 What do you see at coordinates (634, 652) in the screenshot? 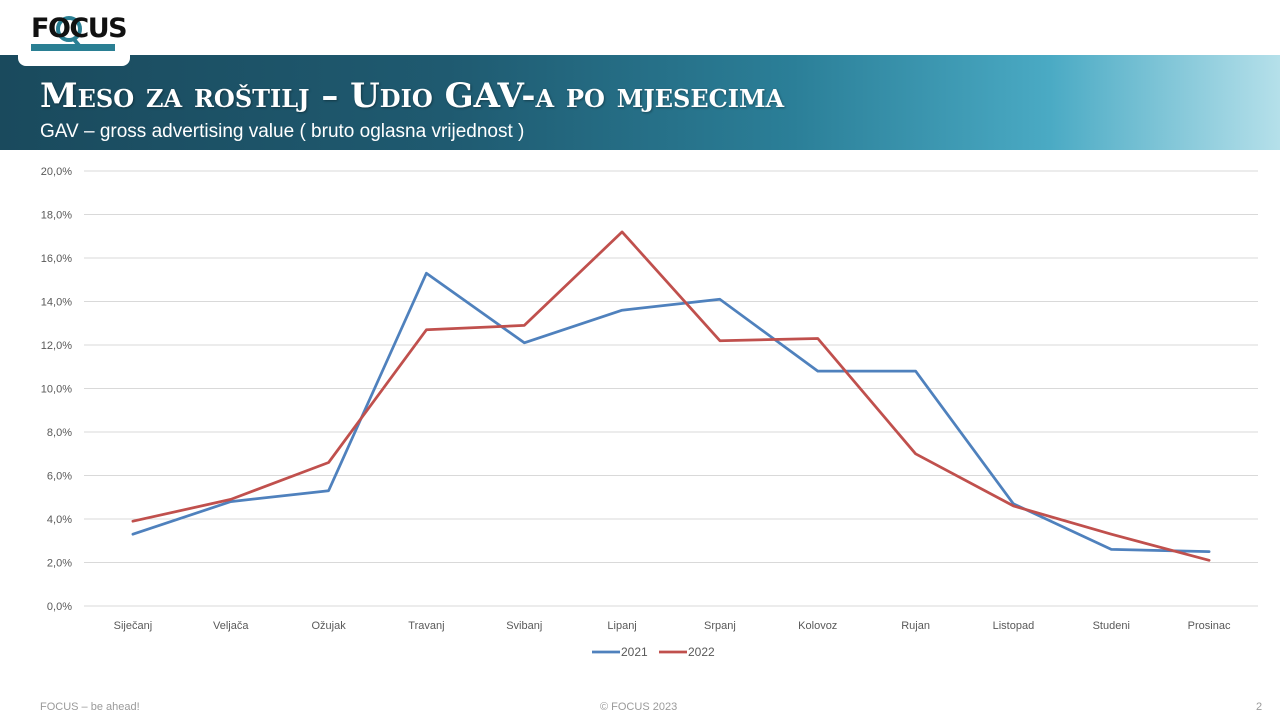
I see `legend-label-2021: 2021` at bounding box center [634, 652].